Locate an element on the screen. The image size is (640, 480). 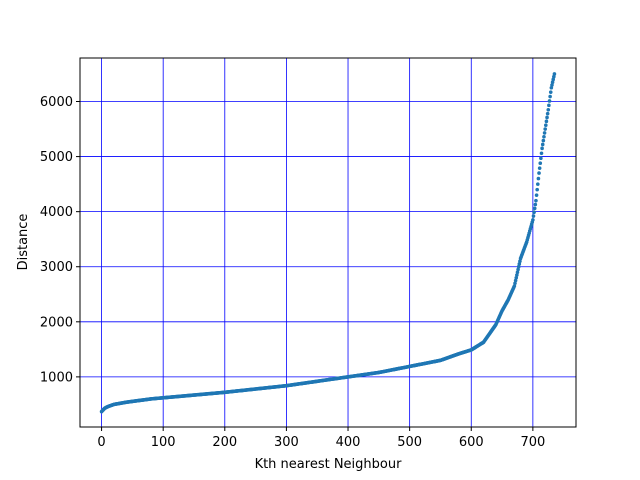
y-tick-label: 5000 is located at coordinates (56, 157).